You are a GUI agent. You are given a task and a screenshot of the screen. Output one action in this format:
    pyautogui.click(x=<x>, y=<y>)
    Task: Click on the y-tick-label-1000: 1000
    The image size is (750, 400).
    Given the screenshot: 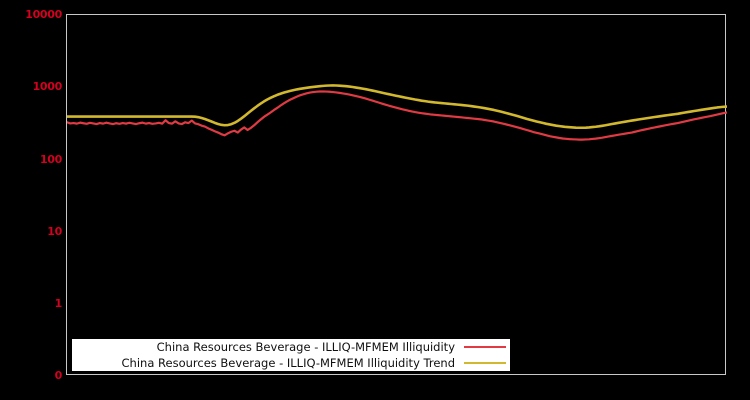 What is the action you would take?
    pyautogui.click(x=47, y=86)
    